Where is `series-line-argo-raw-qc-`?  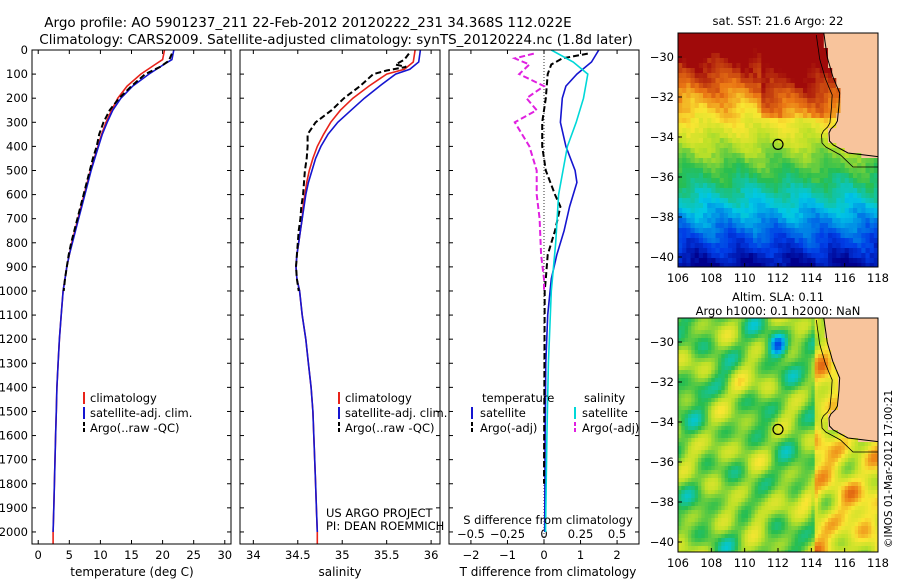
series-line-argo-raw-qc- is located at coordinates (117, 172).